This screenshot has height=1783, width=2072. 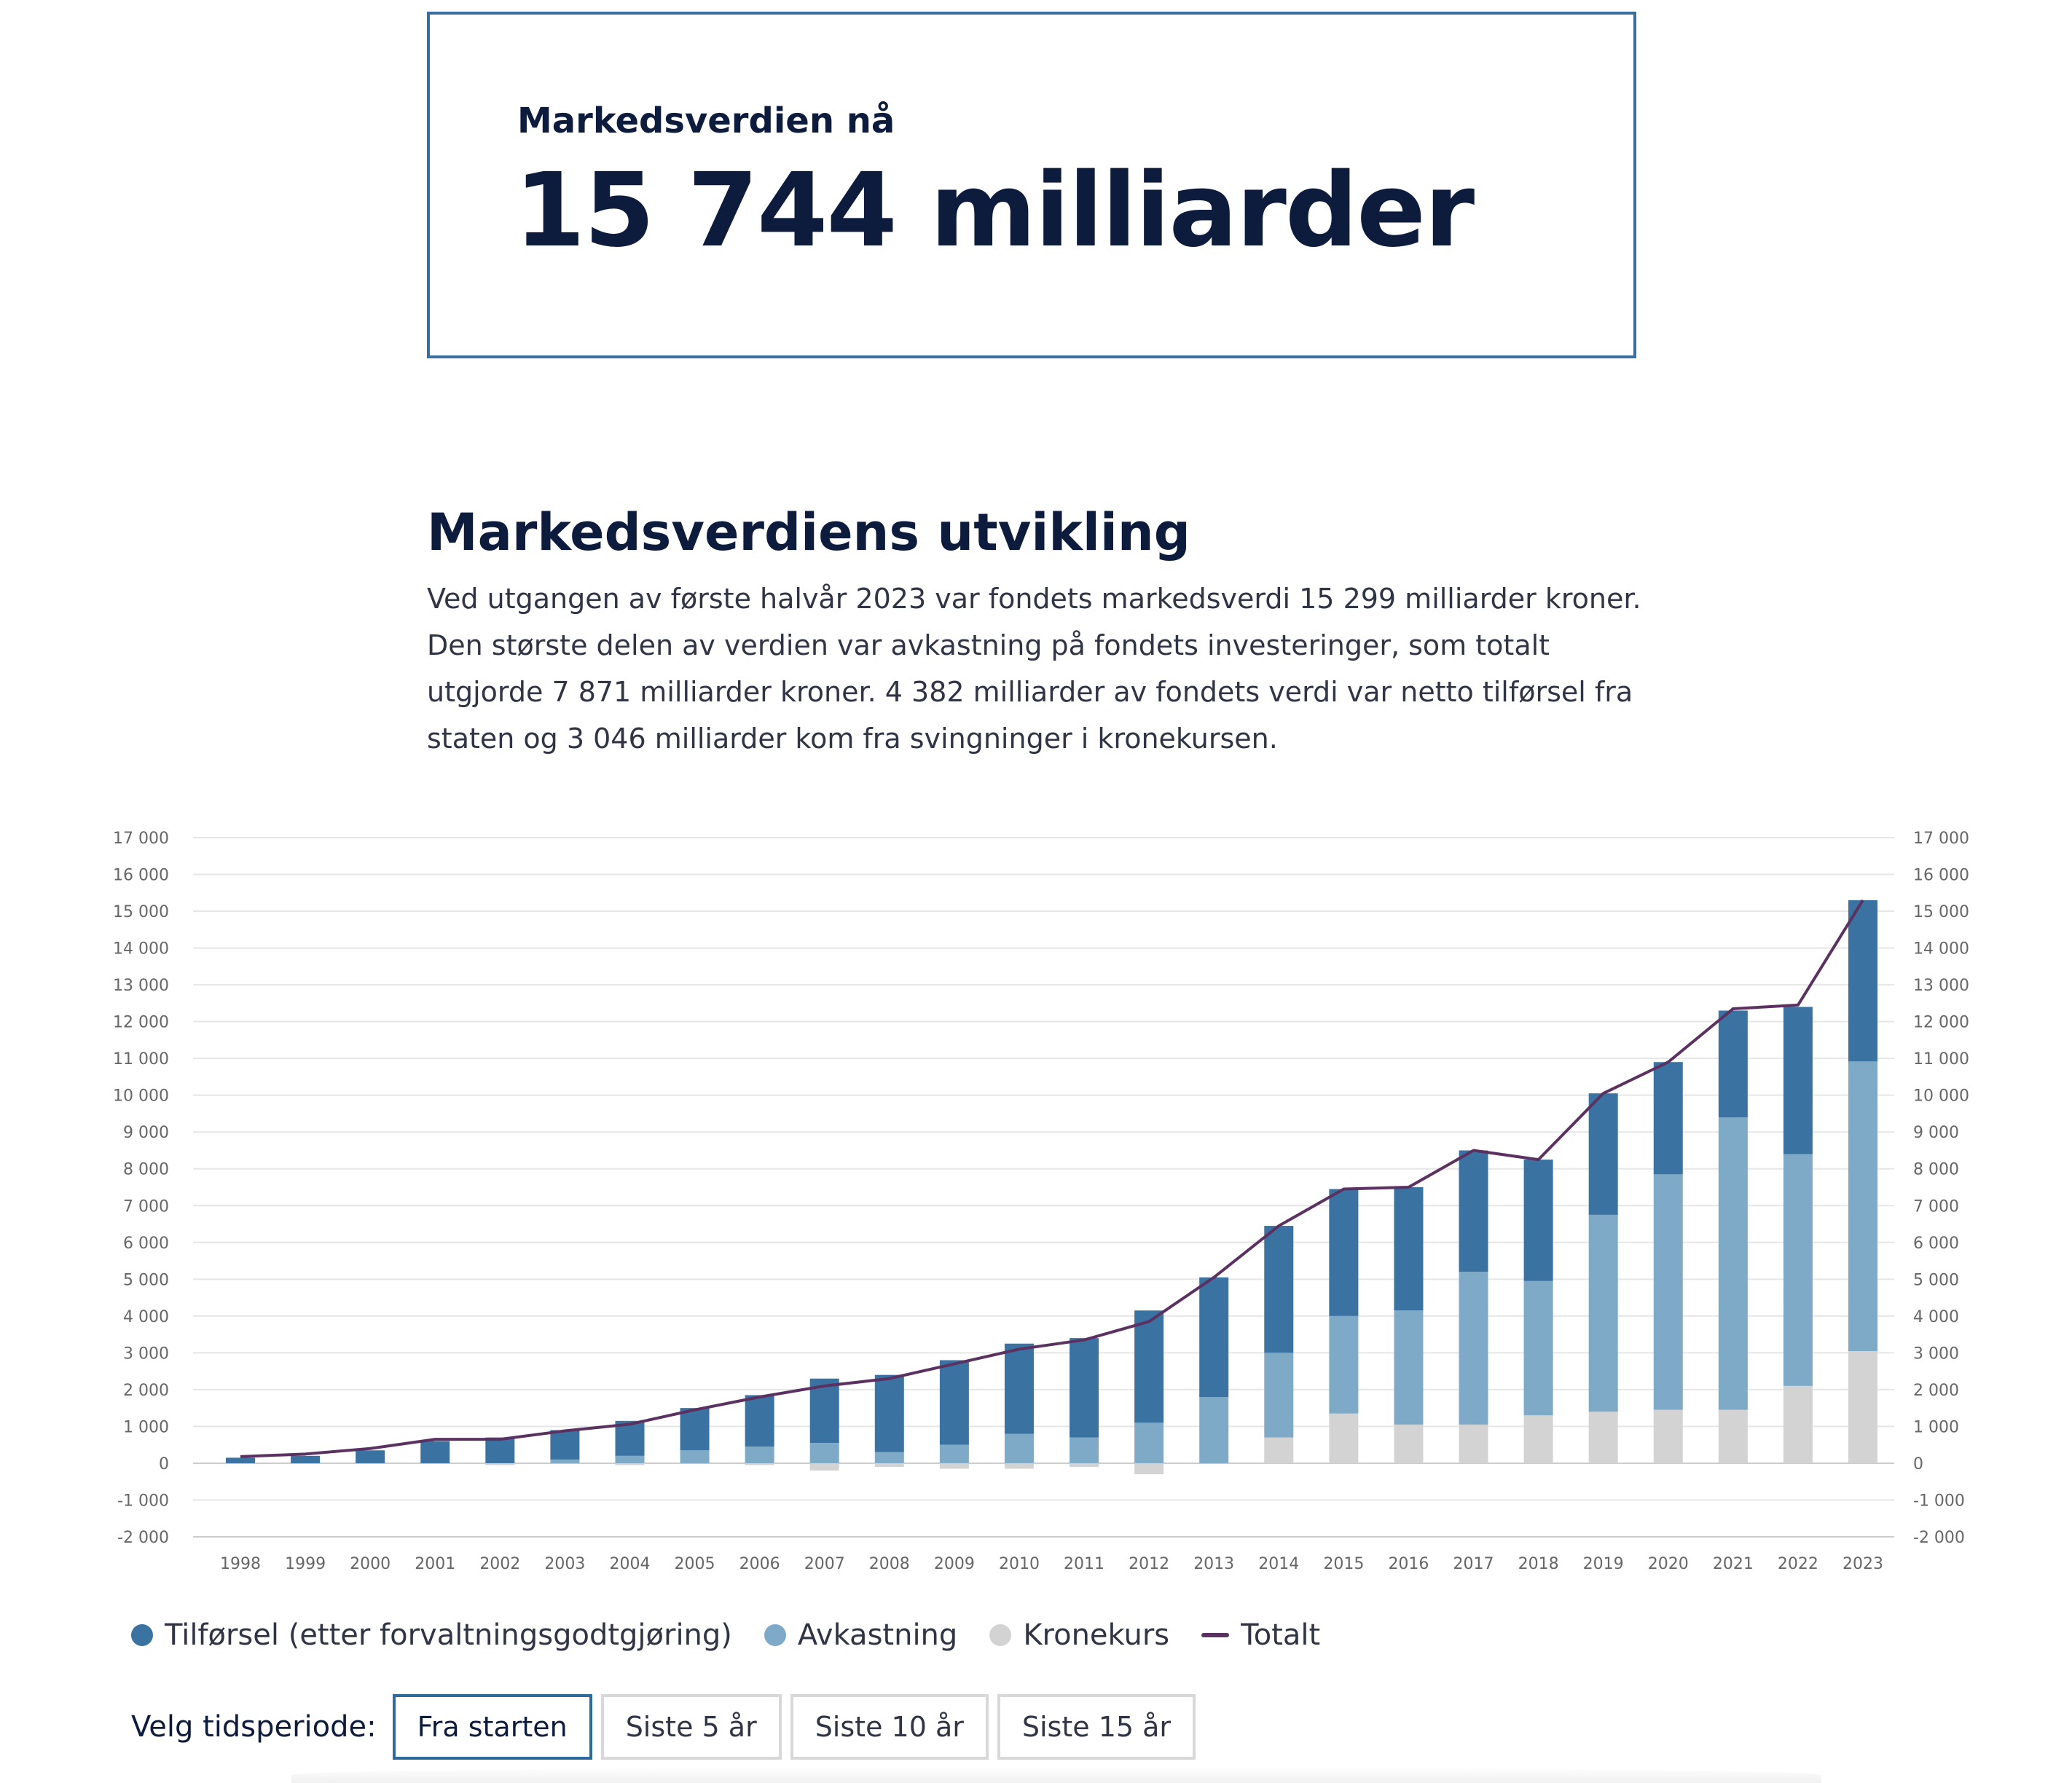 I want to click on y-tick-label-left: 13 000, so click(x=141, y=986).